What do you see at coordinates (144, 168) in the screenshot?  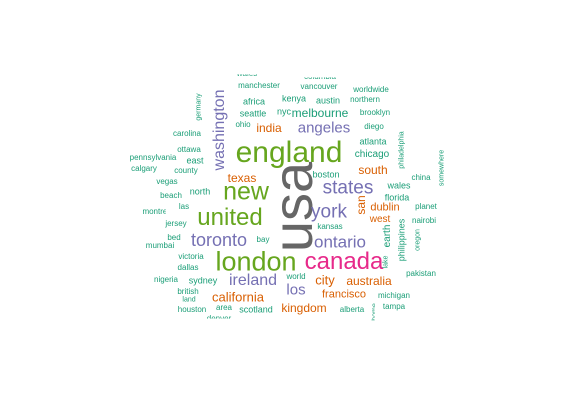 I see `word-calgary: calgary` at bounding box center [144, 168].